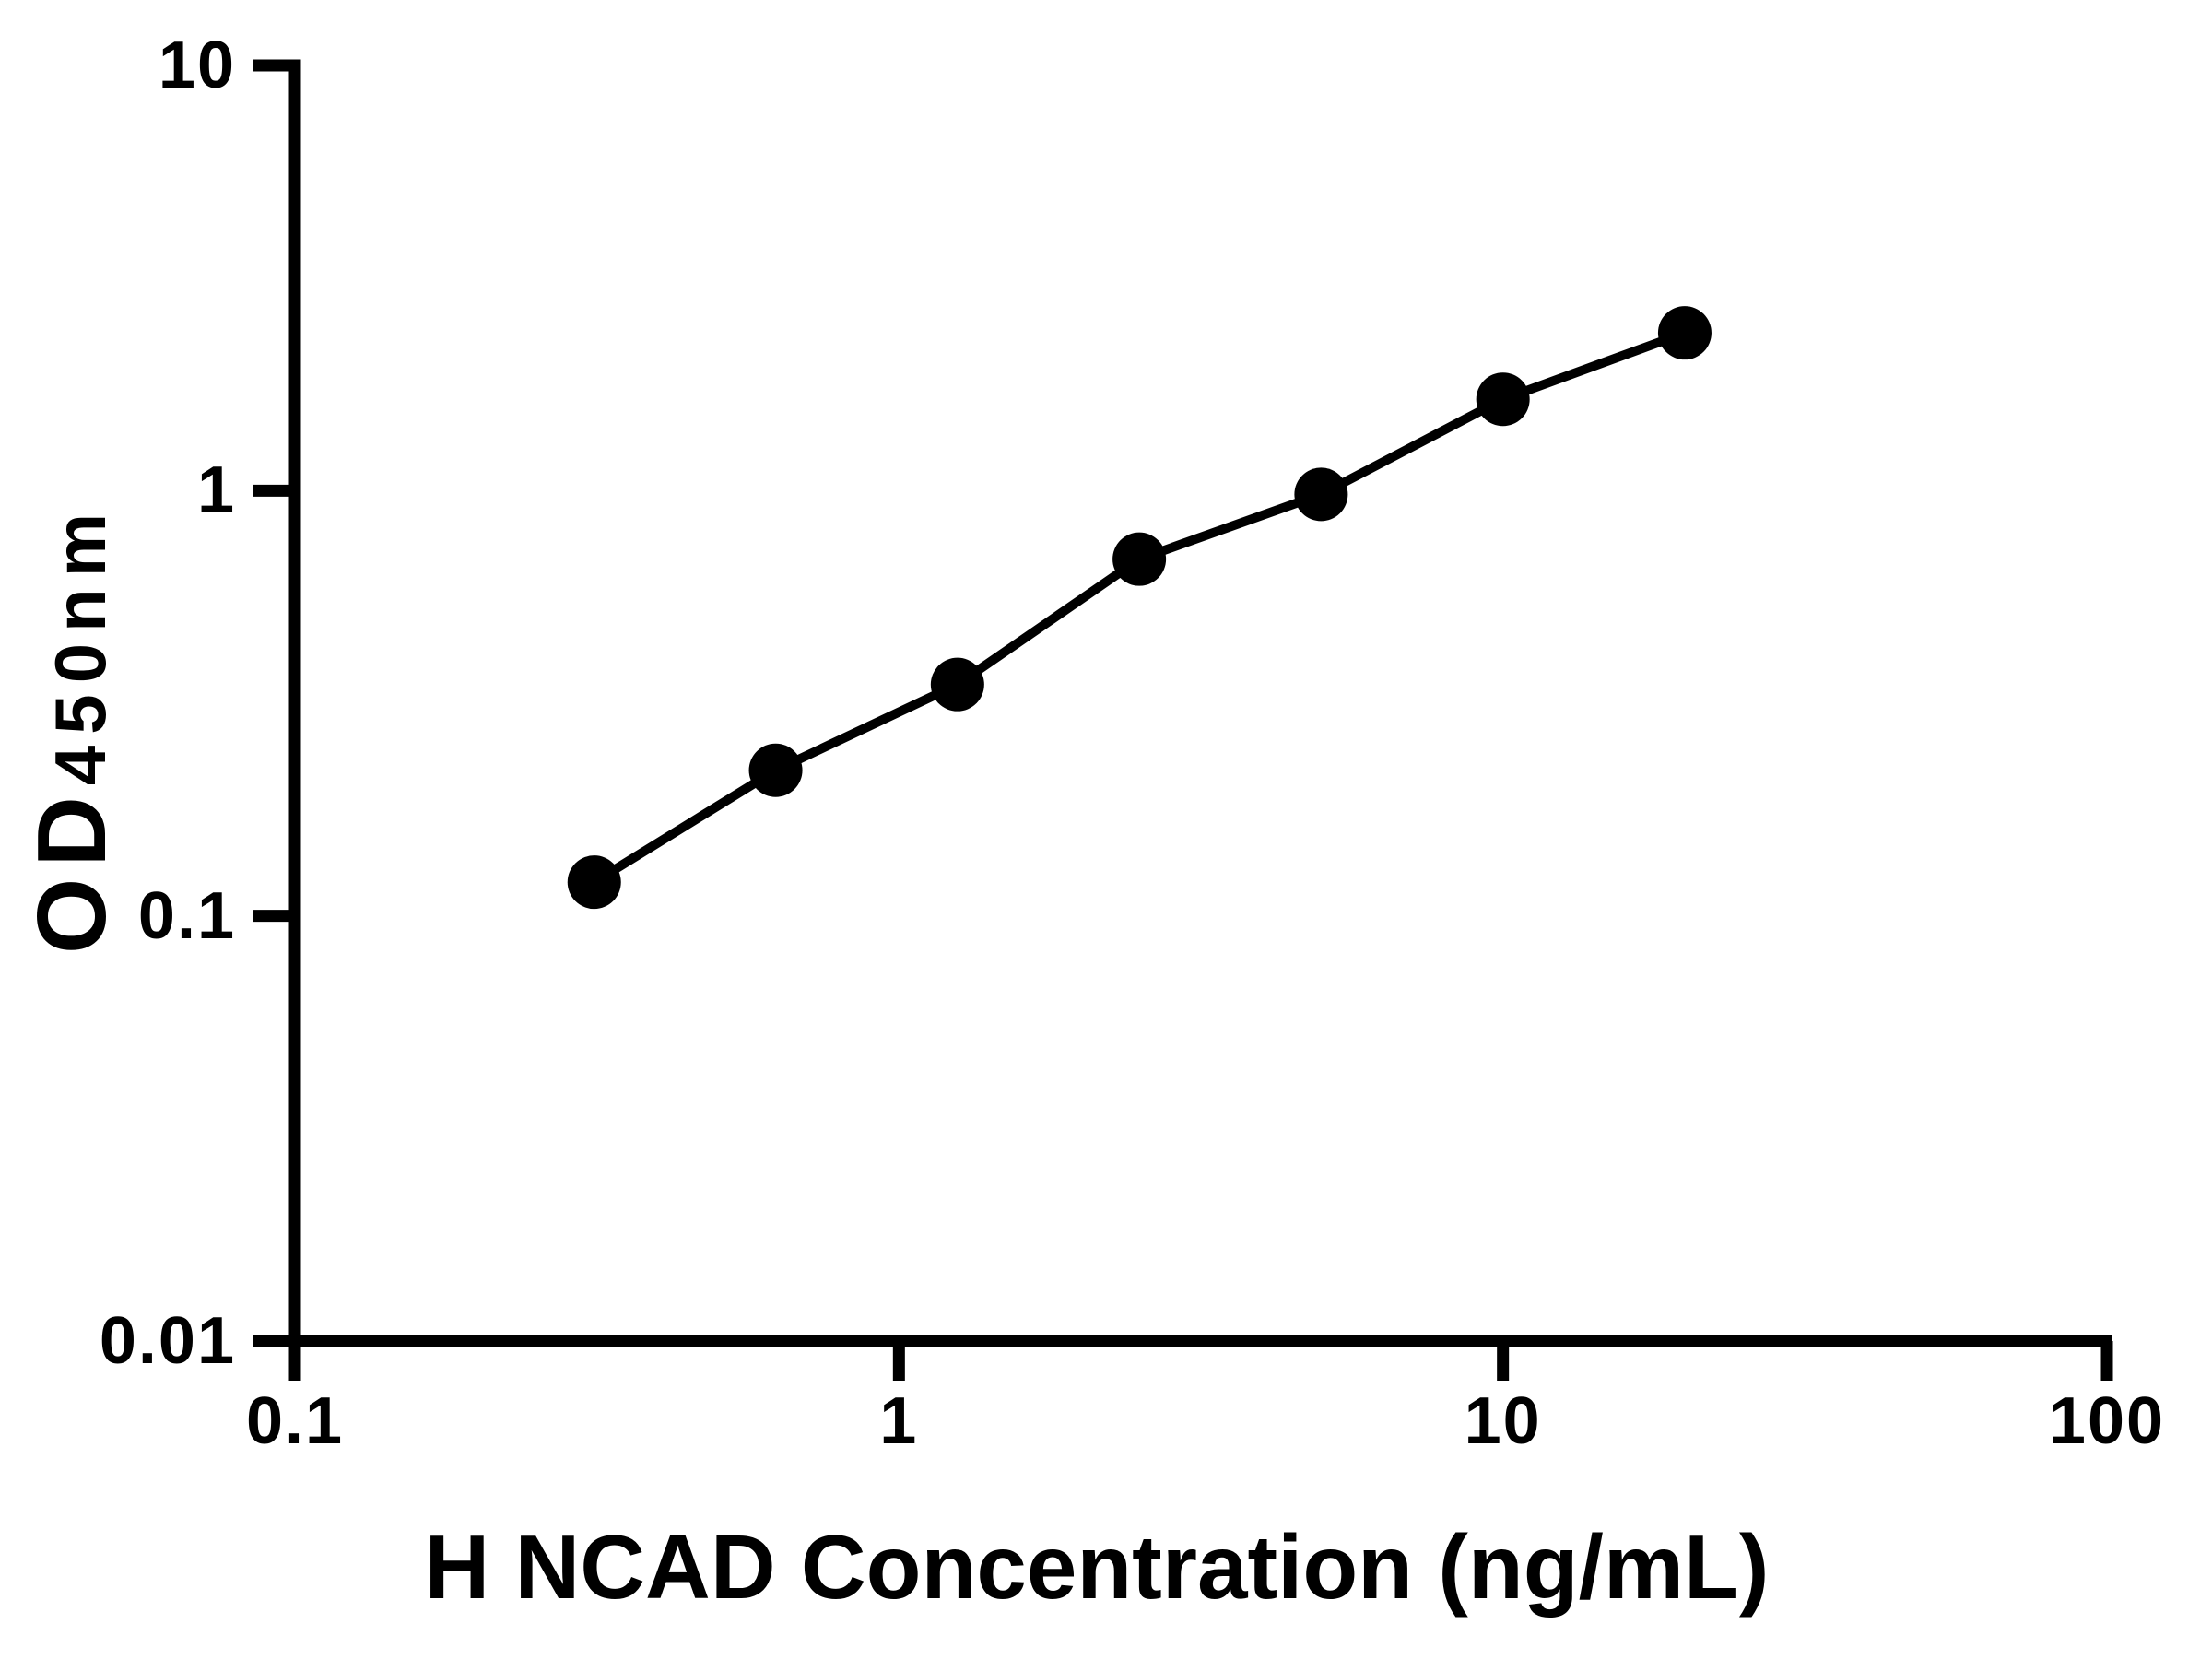 This screenshot has height=1659, width=2212. What do you see at coordinates (216, 490) in the screenshot?
I see `y-tick-label: 1` at bounding box center [216, 490].